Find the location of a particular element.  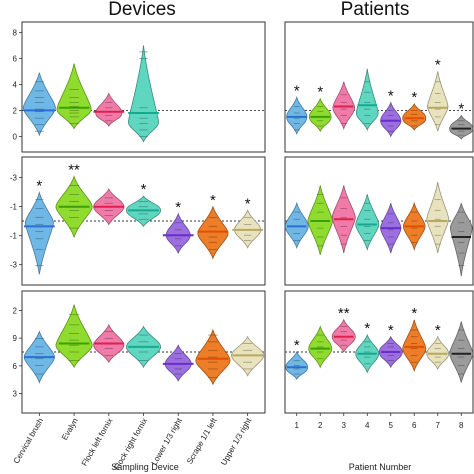

patient-tick-label-3: 3 is located at coordinates (344, 425).